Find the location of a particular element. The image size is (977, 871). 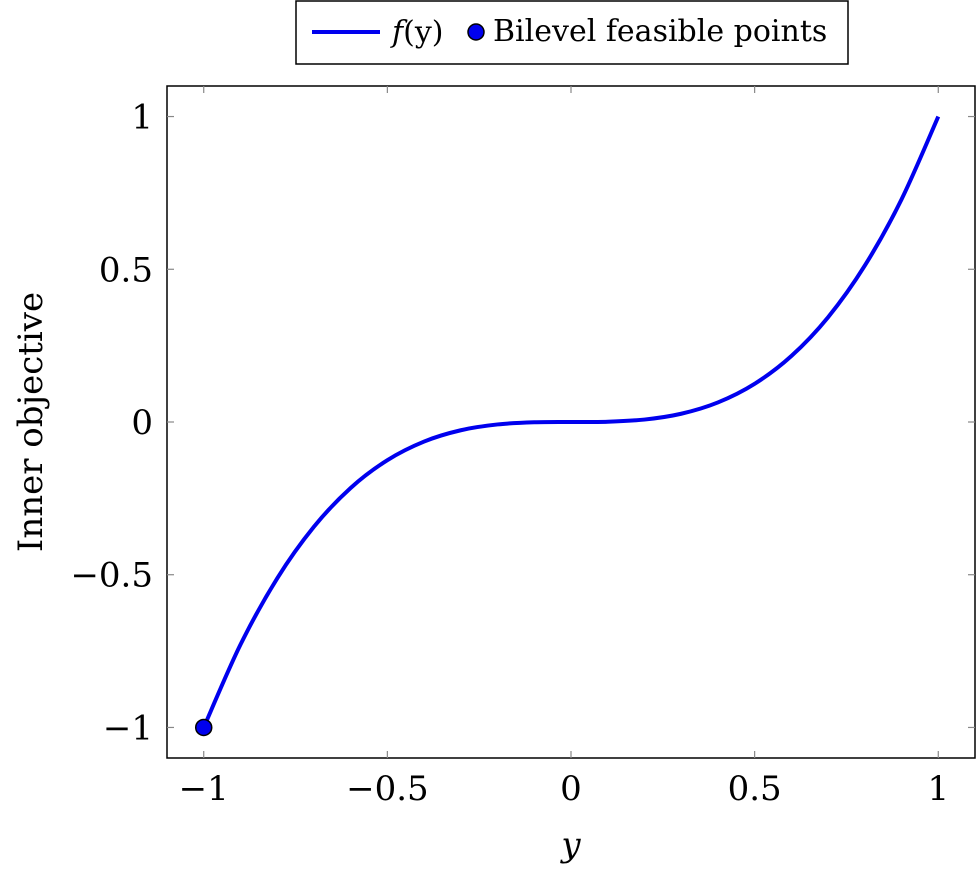

y-tick-label: 0.5 is located at coordinates (126, 270).